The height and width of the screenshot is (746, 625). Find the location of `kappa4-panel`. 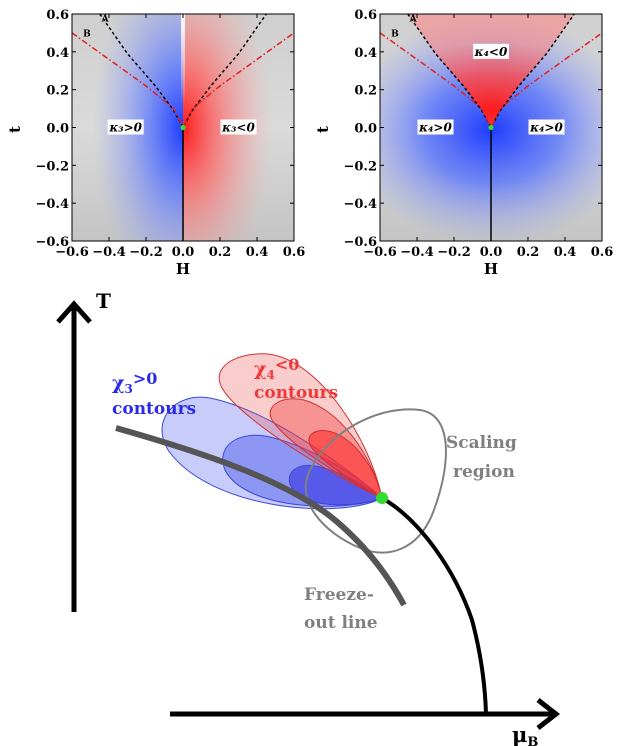

kappa4-panel is located at coordinates (491, 127).